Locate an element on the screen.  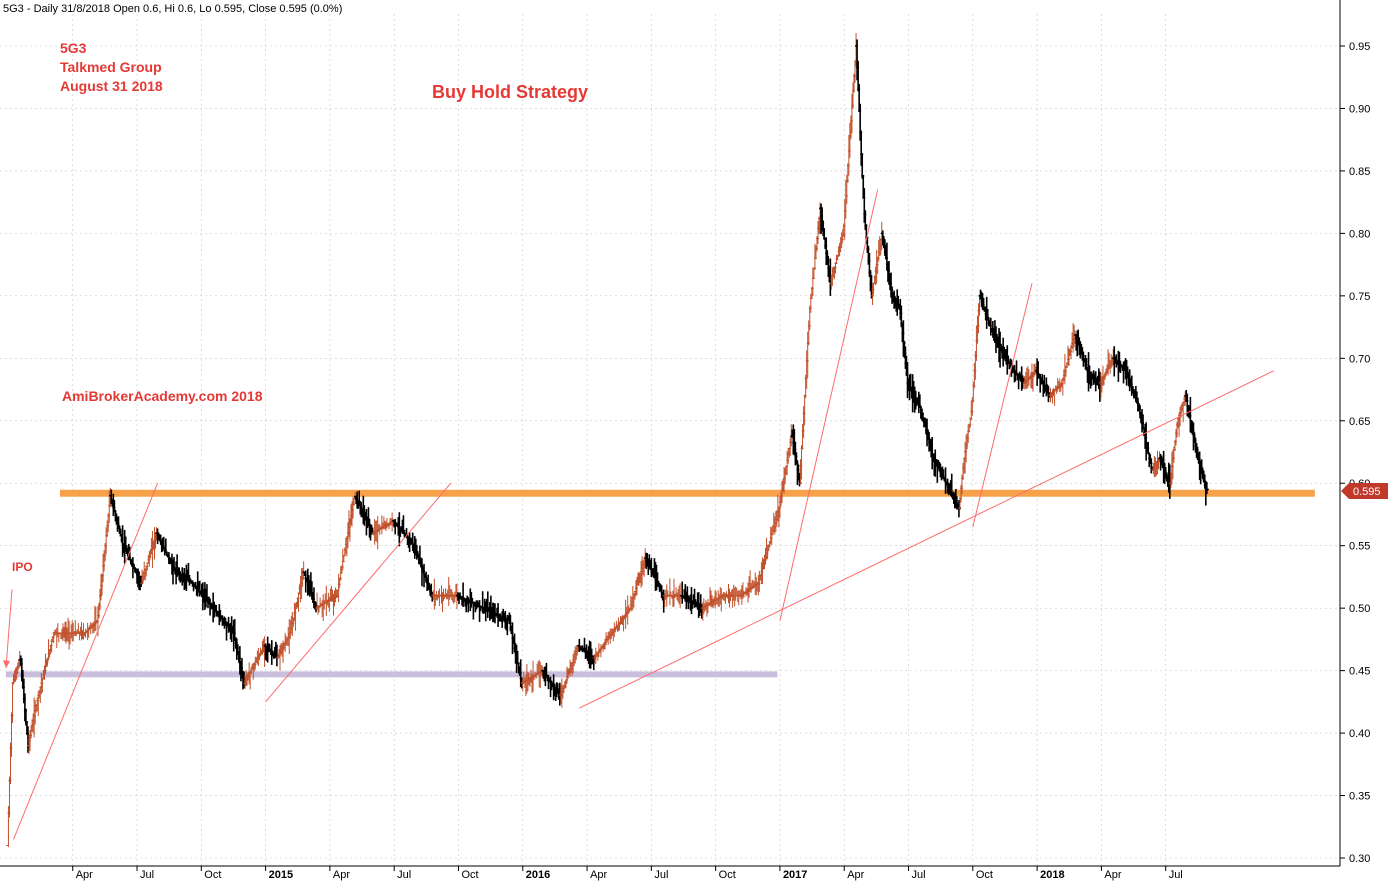
y-tick-label: 0.90 is located at coordinates (1359, 109).